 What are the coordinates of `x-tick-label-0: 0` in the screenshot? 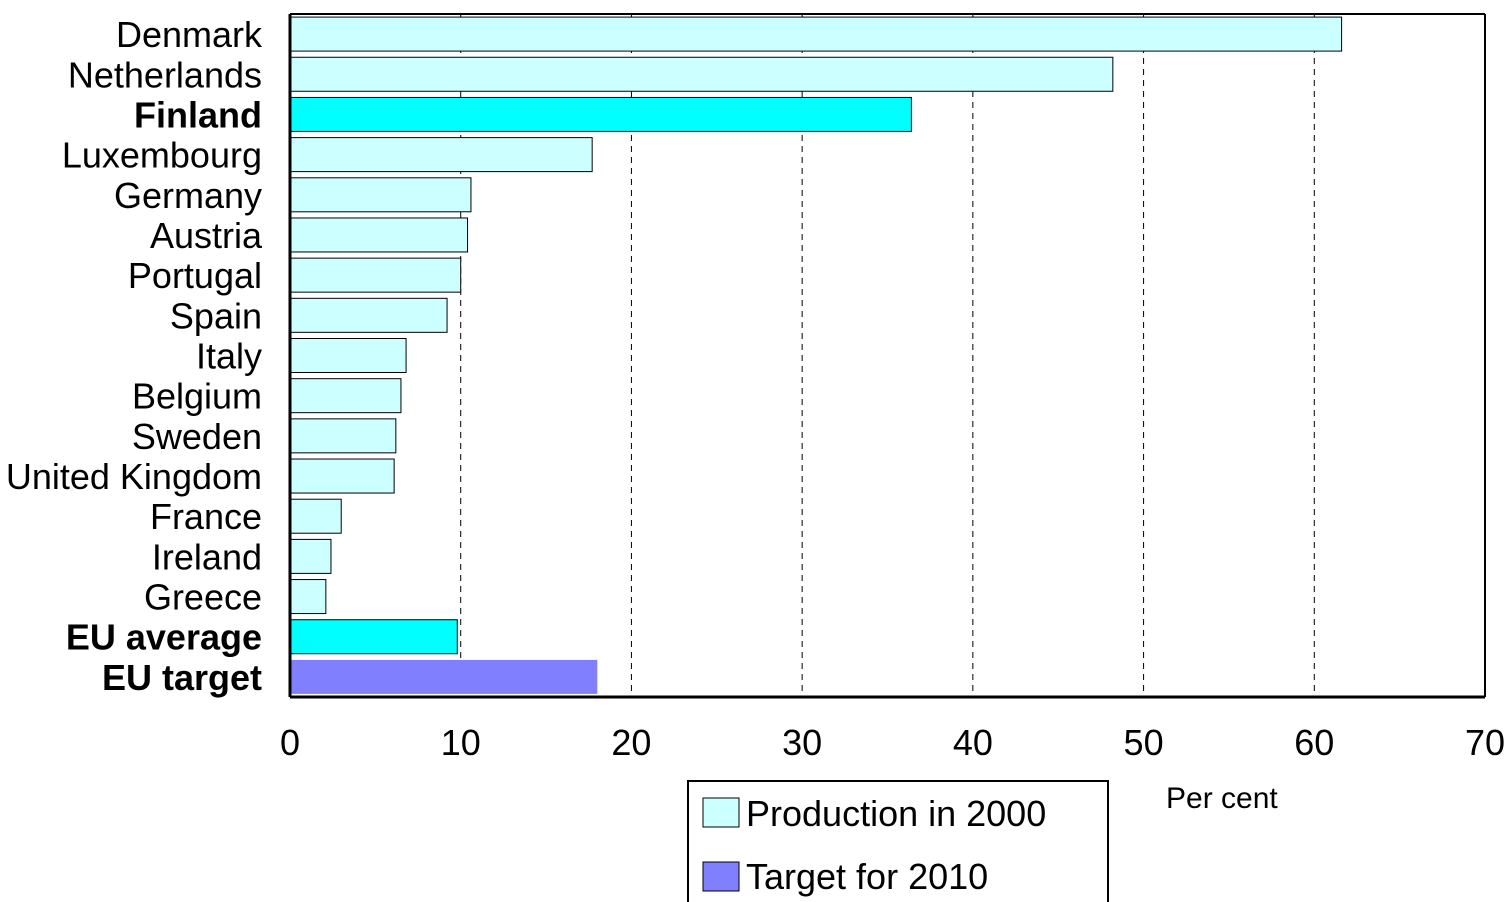 It's located at (290, 742).